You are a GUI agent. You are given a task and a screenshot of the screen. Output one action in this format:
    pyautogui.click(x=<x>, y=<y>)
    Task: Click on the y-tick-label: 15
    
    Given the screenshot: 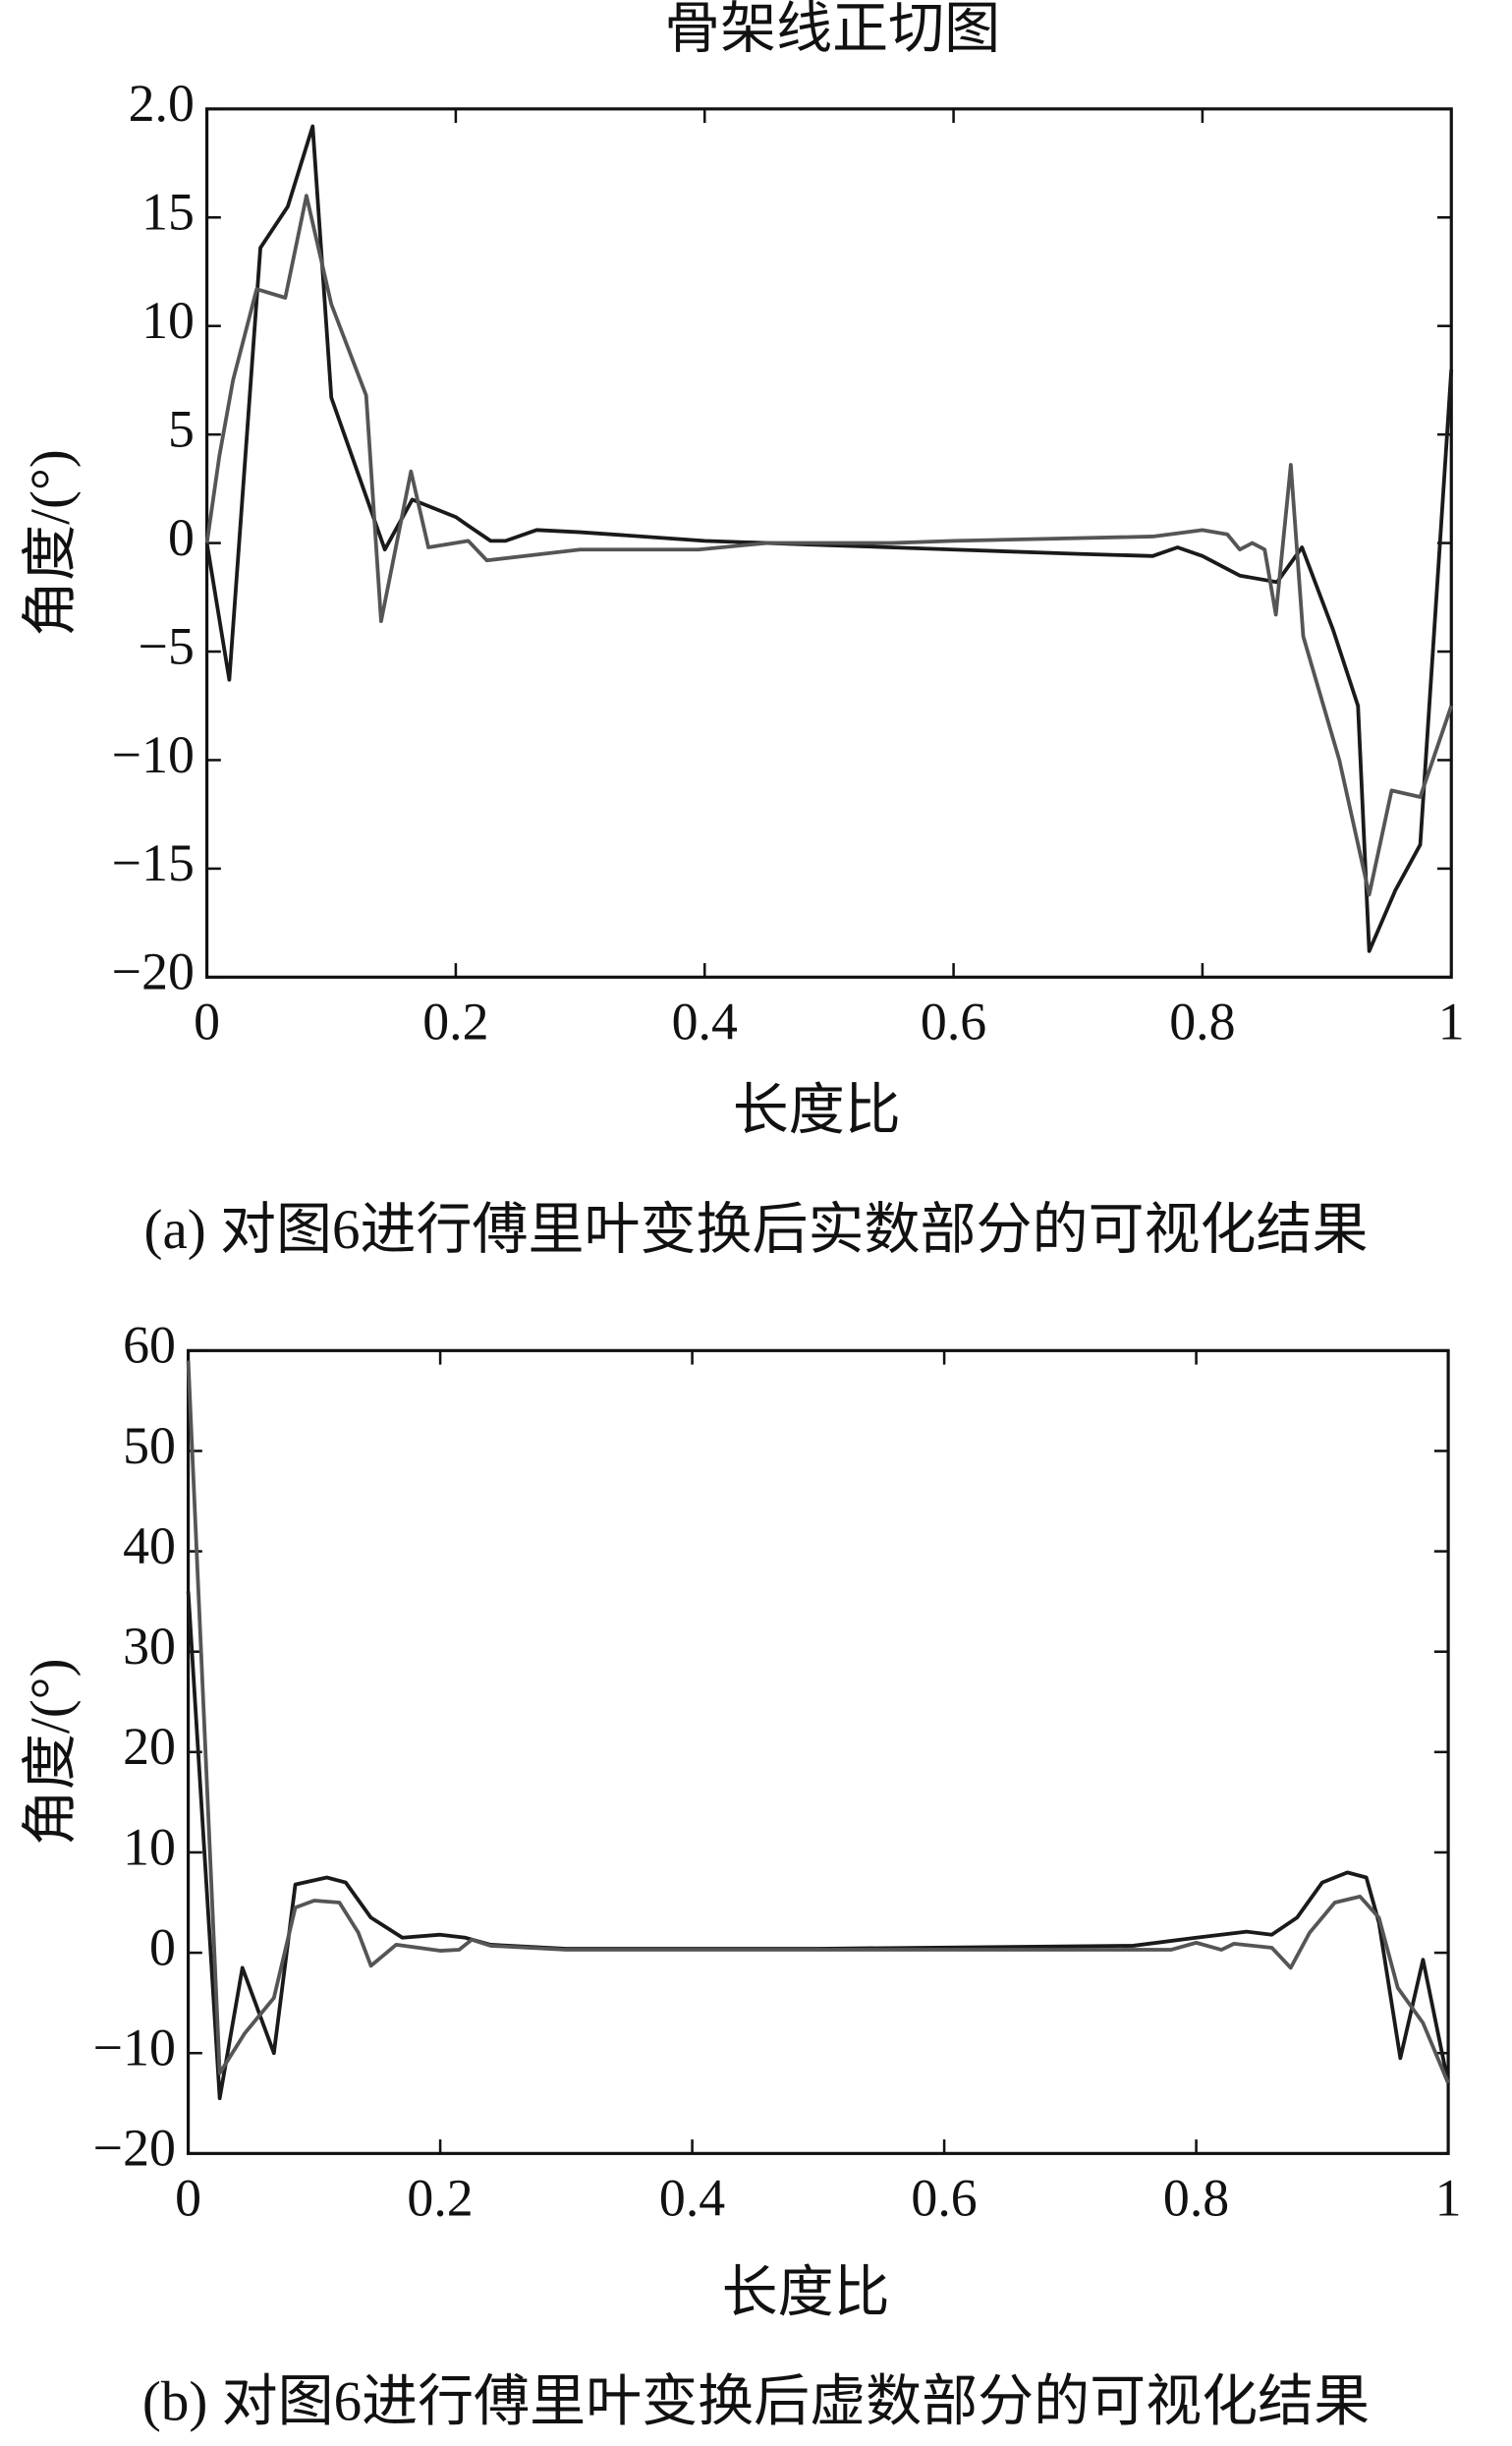 What is the action you would take?
    pyautogui.click(x=168, y=212)
    